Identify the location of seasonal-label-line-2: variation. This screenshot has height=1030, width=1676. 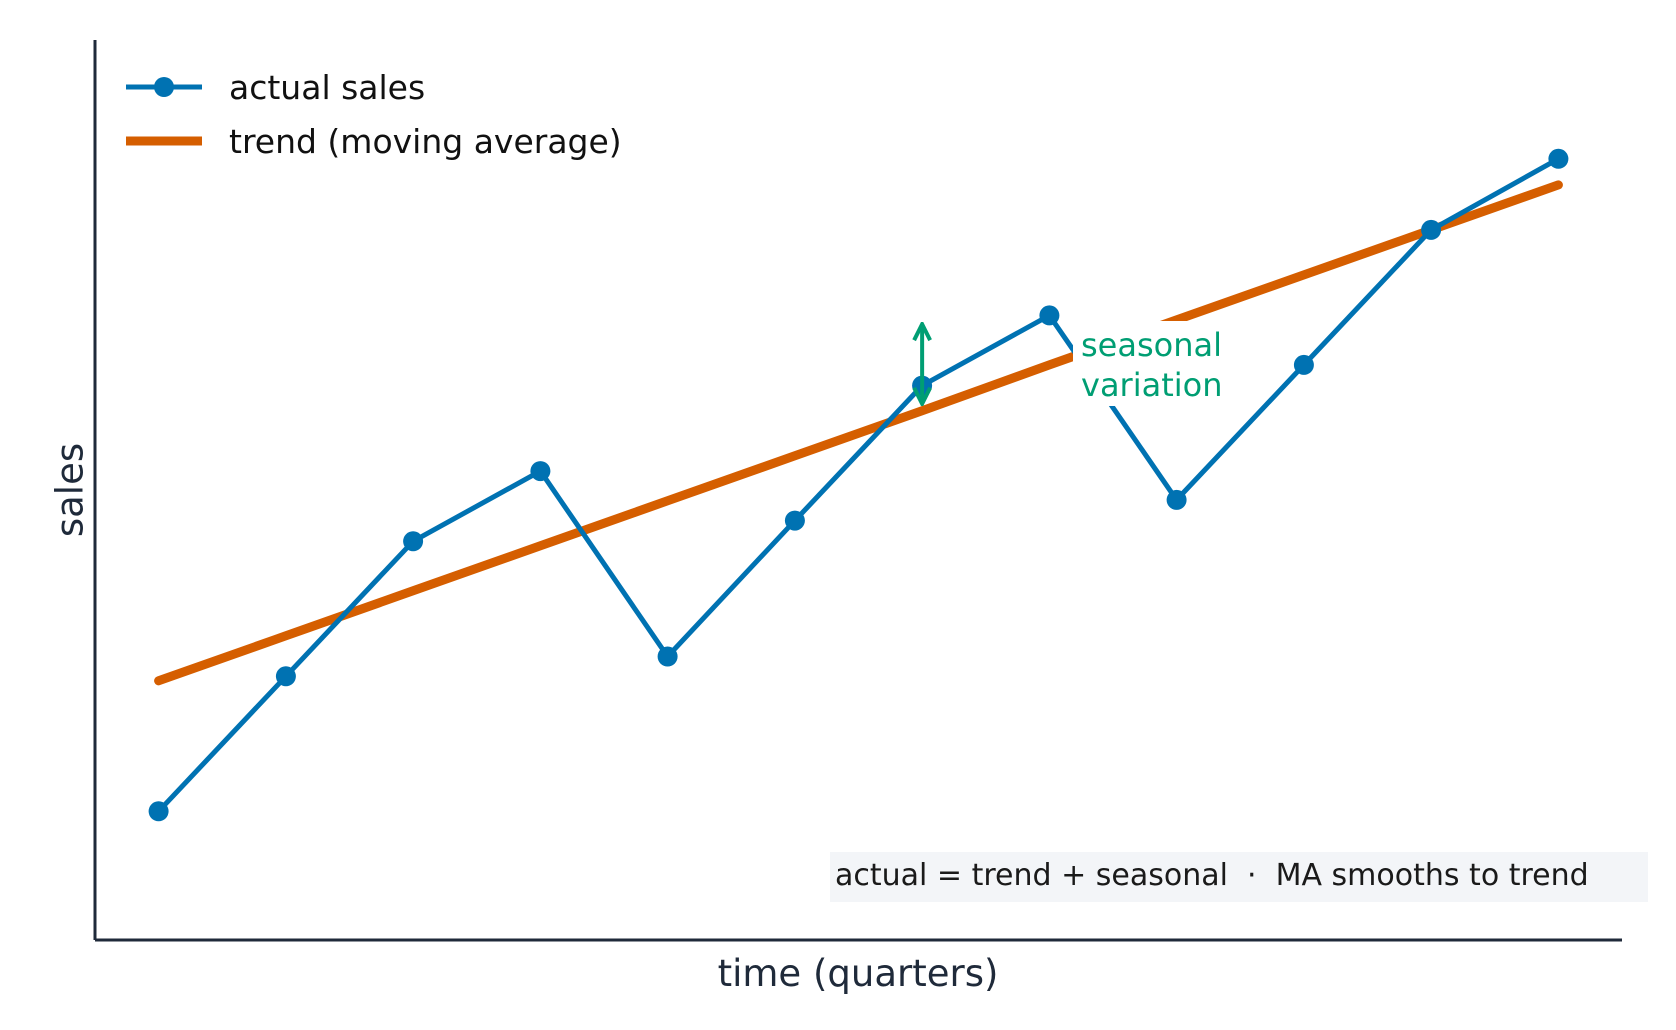
(1152, 385).